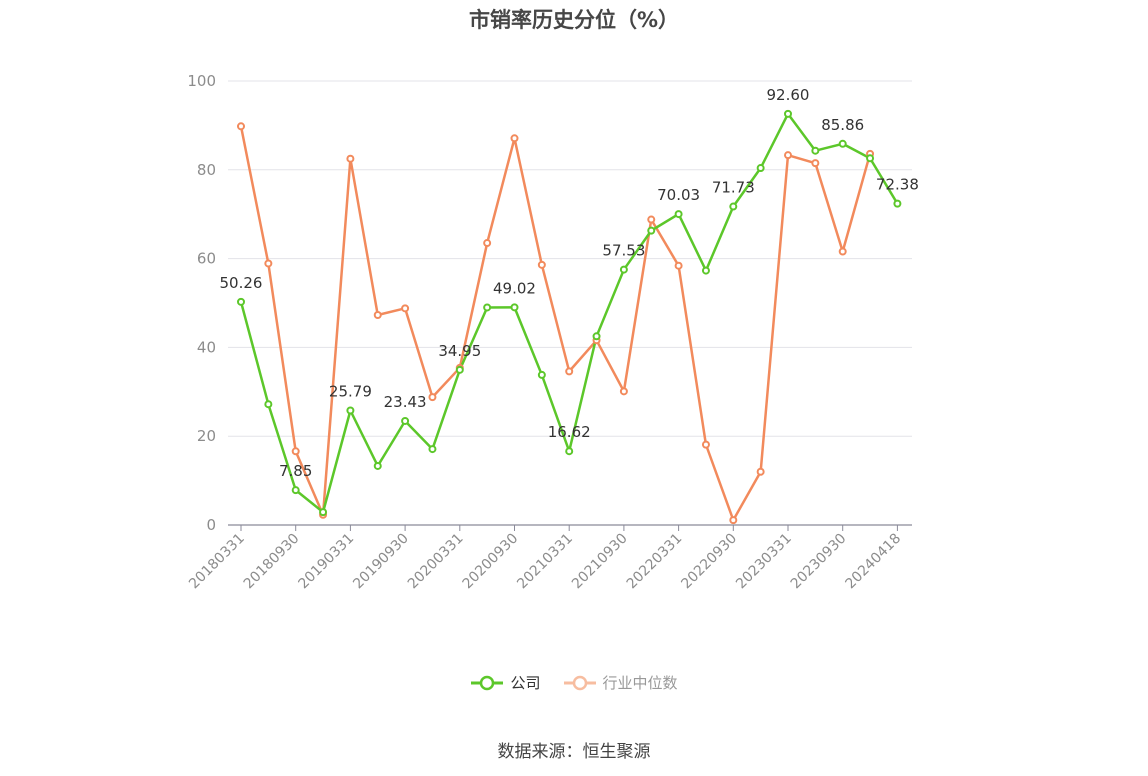 This screenshot has height=776, width=1148. Describe the element at coordinates (436, 562) in the screenshot. I see `x-tick-label: 20200331` at that location.